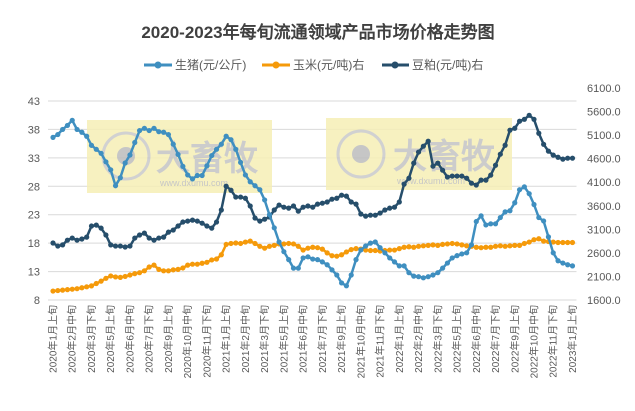 The height and width of the screenshot is (411, 635). What do you see at coordinates (430, 181) in the screenshot?
I see `watermark-url-text: www.dxumu.com` at bounding box center [430, 181].